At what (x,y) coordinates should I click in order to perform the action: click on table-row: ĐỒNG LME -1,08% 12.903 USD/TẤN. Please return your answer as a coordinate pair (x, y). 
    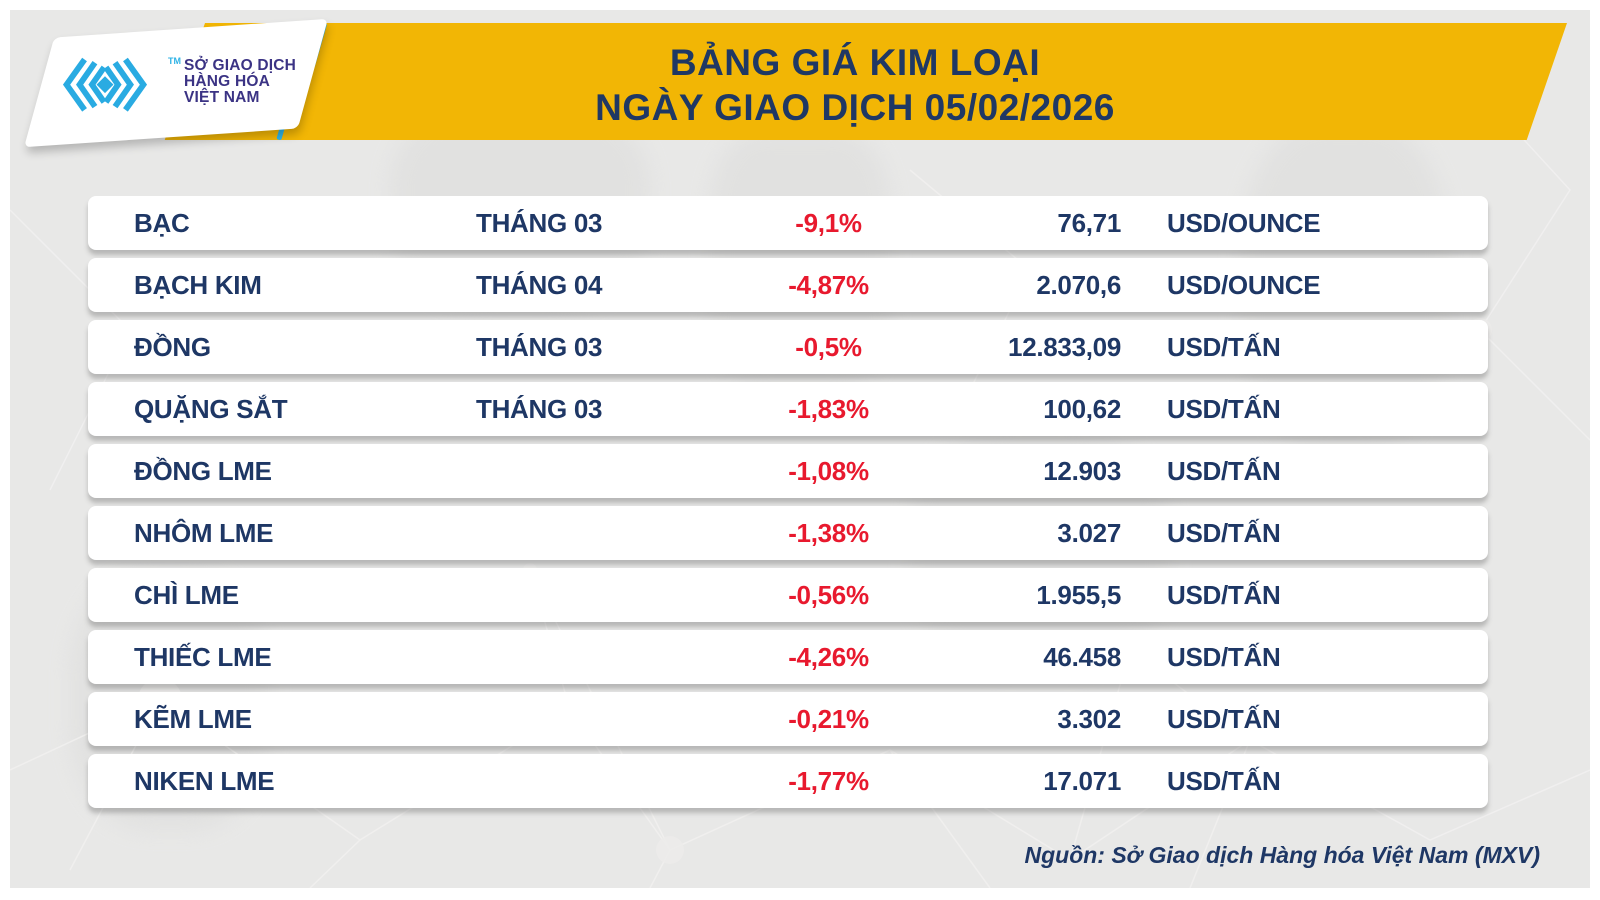
    Looking at the image, I should click on (788, 471).